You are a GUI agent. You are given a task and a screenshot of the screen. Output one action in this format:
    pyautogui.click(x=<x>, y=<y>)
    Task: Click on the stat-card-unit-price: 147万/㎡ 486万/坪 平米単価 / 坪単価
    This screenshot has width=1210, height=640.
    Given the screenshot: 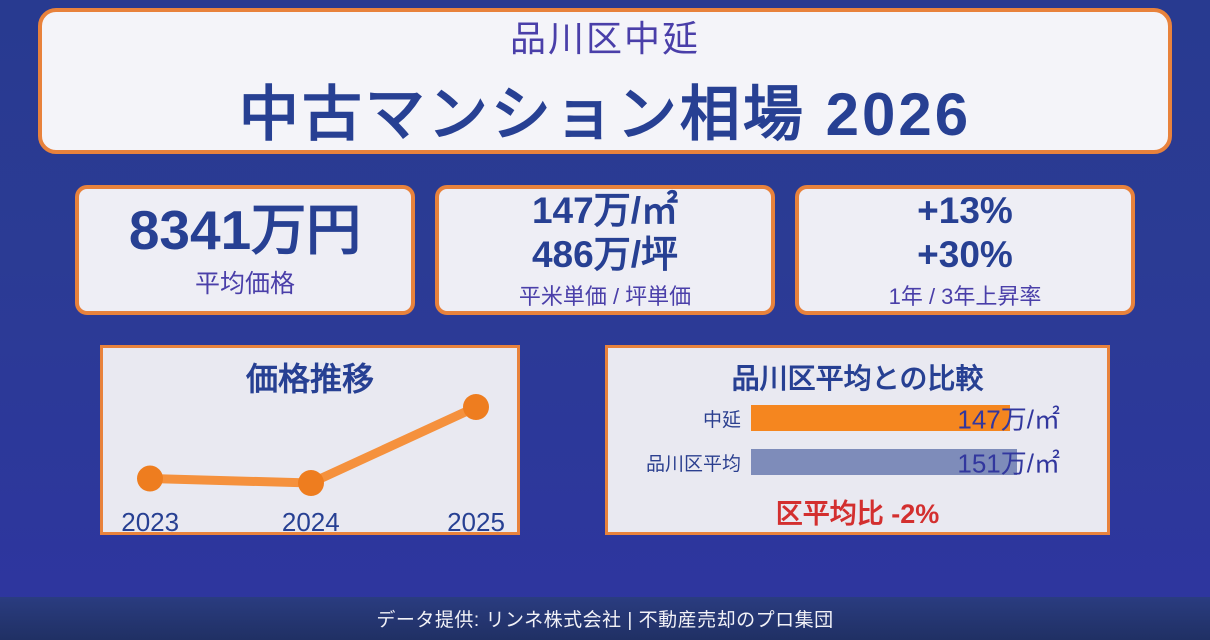 What is the action you would take?
    pyautogui.click(x=605, y=250)
    